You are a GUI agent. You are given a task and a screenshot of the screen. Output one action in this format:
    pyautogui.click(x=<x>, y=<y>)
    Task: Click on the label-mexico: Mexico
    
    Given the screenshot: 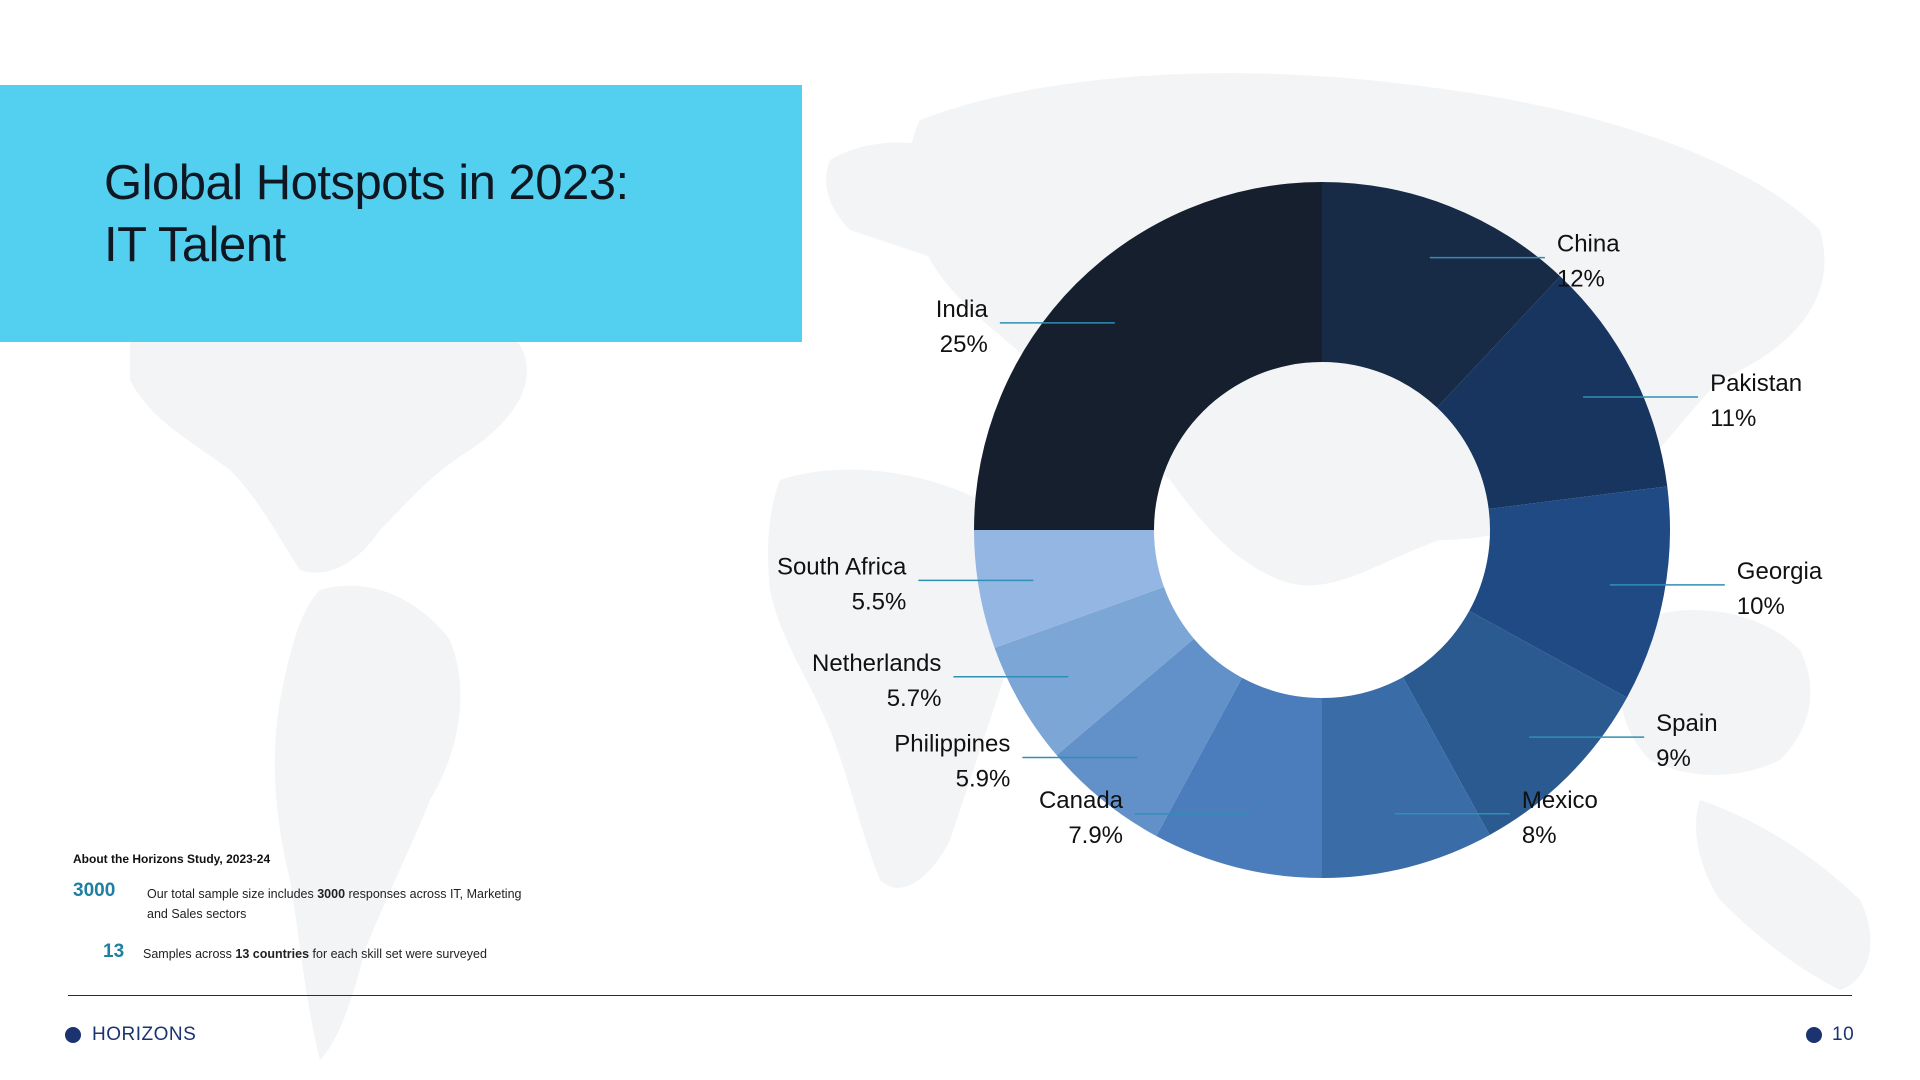 What is the action you would take?
    pyautogui.click(x=1560, y=800)
    